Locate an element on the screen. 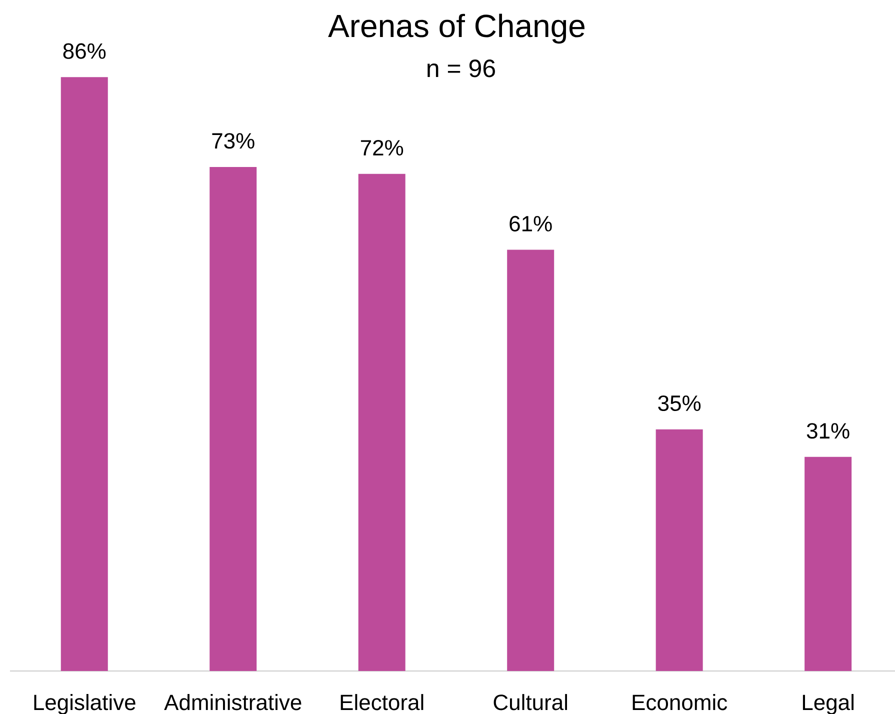 This screenshot has width=895, height=714. chart-title: Arenas of Change is located at coordinates (456, 29).